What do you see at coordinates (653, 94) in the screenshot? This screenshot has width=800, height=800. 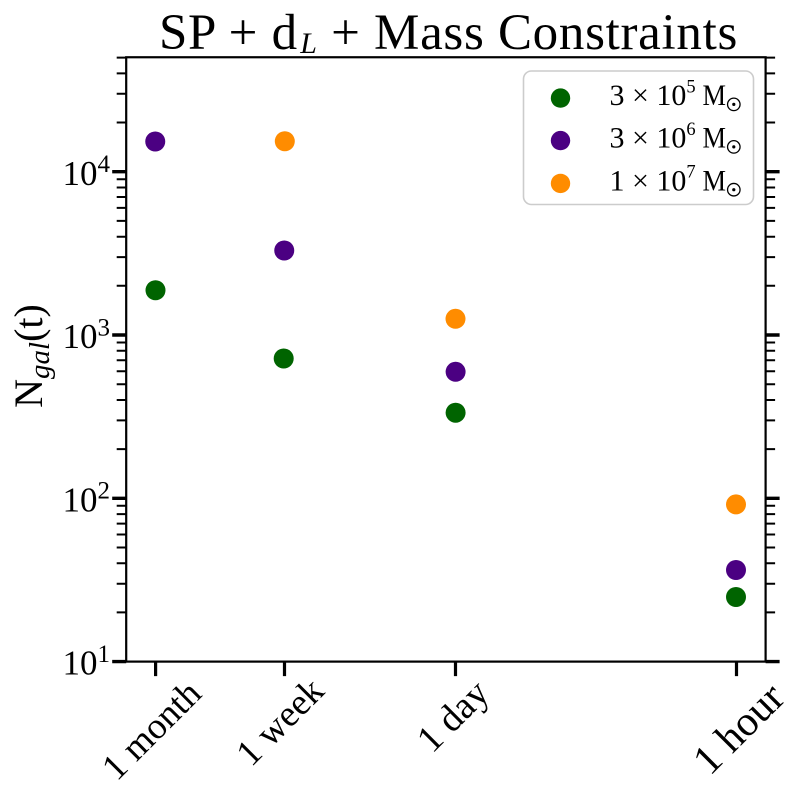 I see `svg-text: 3 × 10⁵` at bounding box center [653, 94].